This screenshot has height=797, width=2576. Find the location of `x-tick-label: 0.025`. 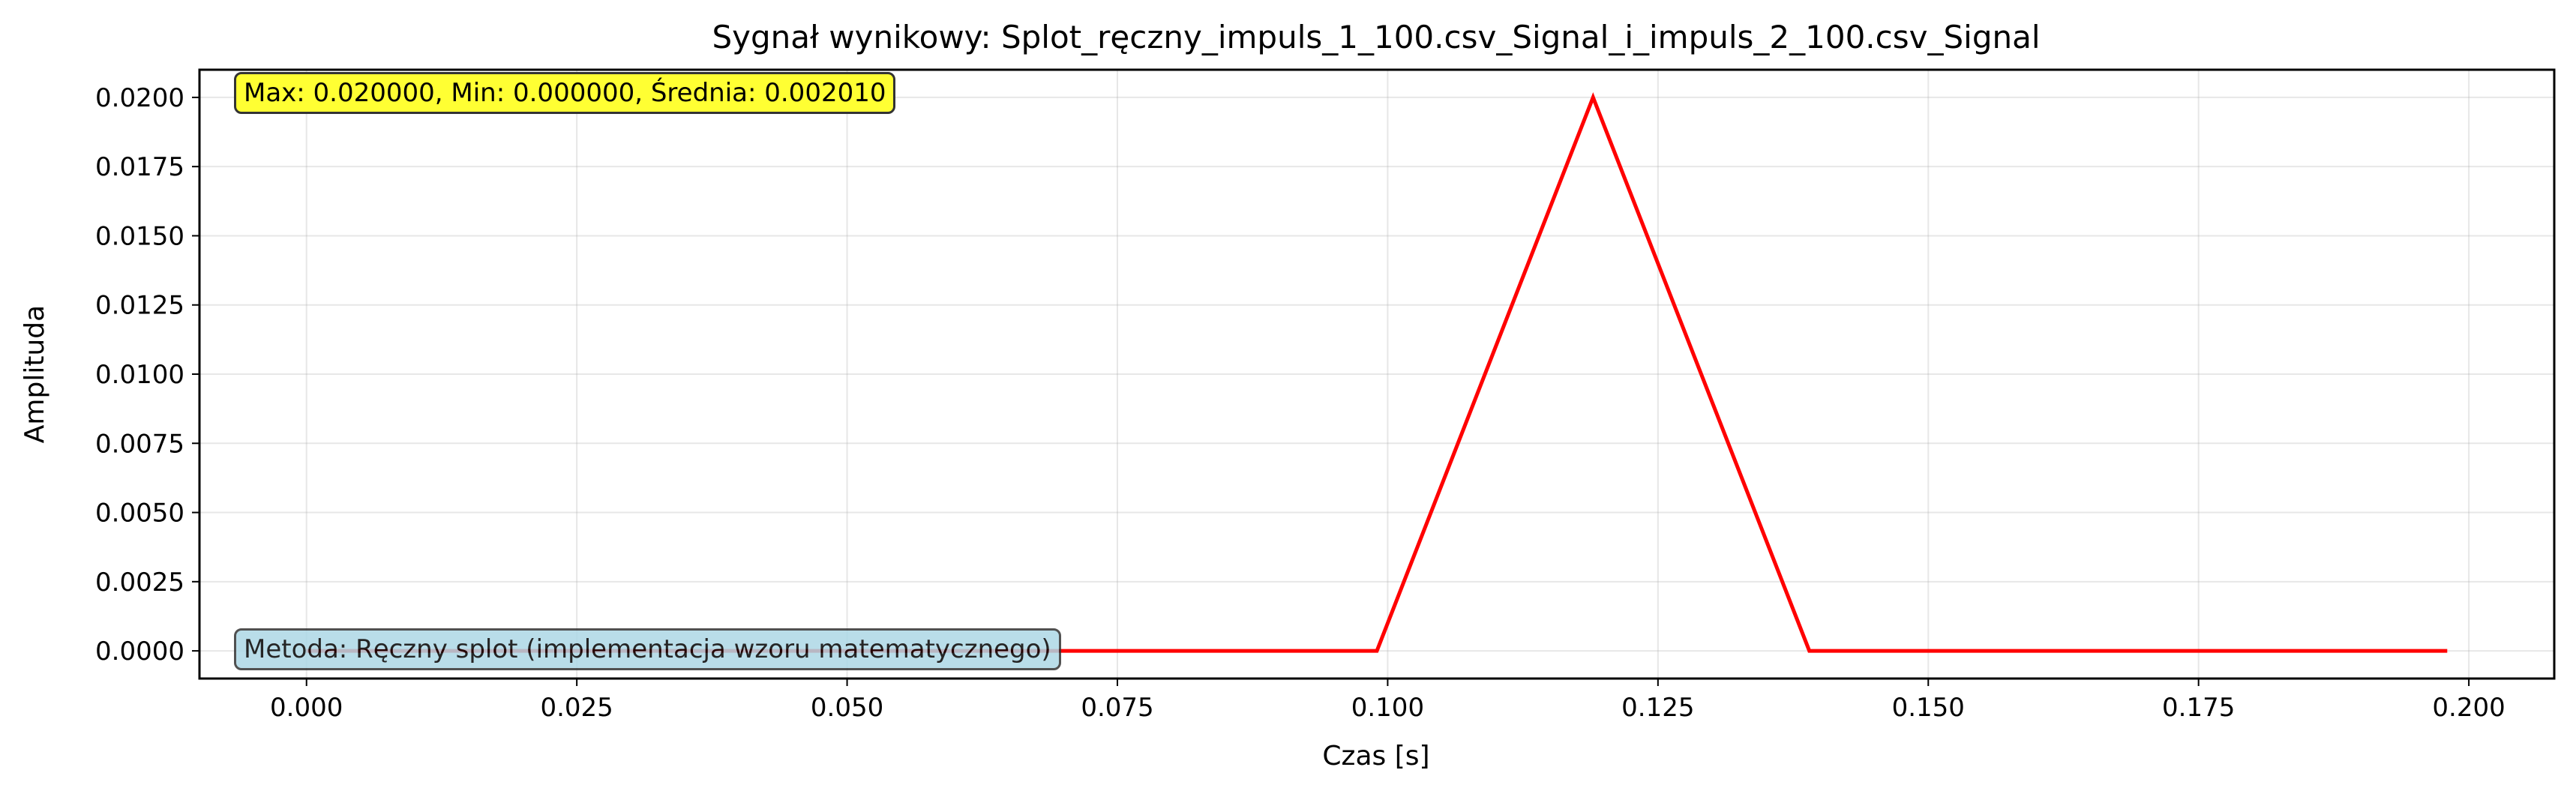

x-tick-label: 0.025 is located at coordinates (577, 708).